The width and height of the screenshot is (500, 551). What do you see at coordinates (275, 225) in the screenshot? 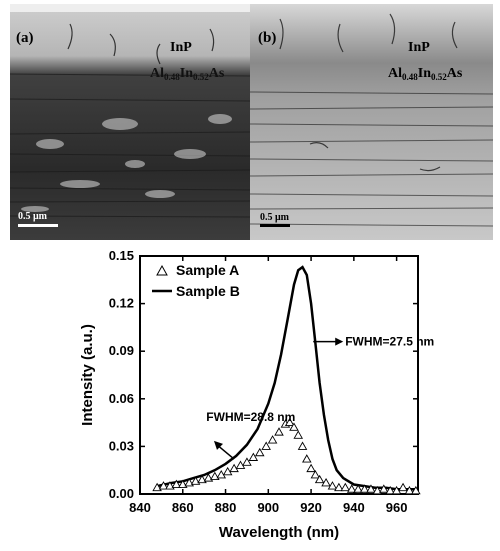
I see `scale-bar-b` at bounding box center [275, 225].